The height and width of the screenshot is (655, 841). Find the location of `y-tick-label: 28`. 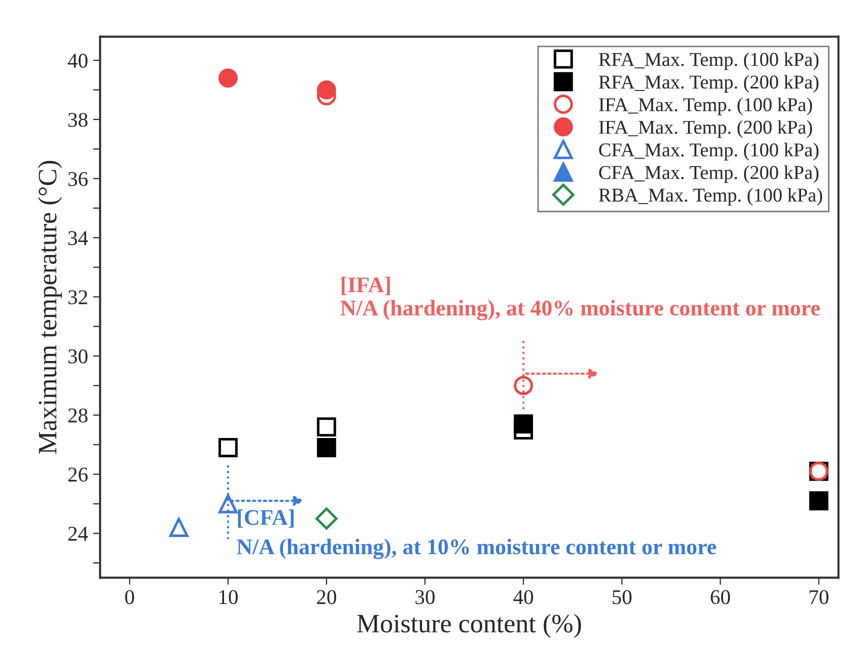

y-tick-label: 28 is located at coordinates (78, 415).